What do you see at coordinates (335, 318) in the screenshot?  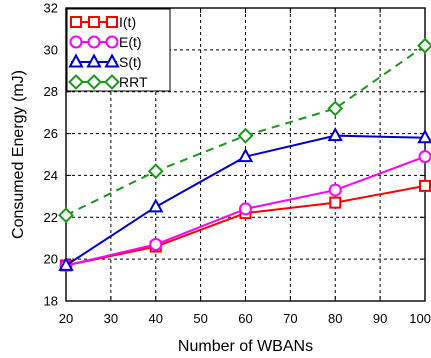 I see `x-tick-label: 80` at bounding box center [335, 318].